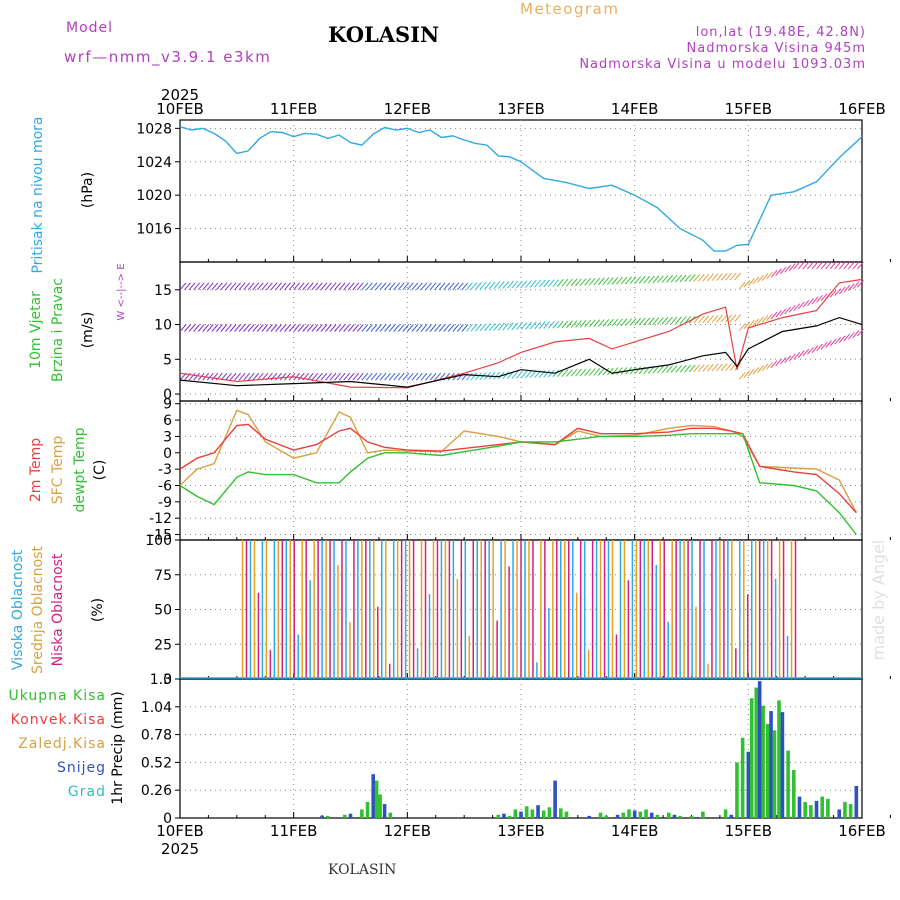 The width and height of the screenshot is (900, 900). I want to click on precip-ytick-label: 1.3, so click(161, 680).